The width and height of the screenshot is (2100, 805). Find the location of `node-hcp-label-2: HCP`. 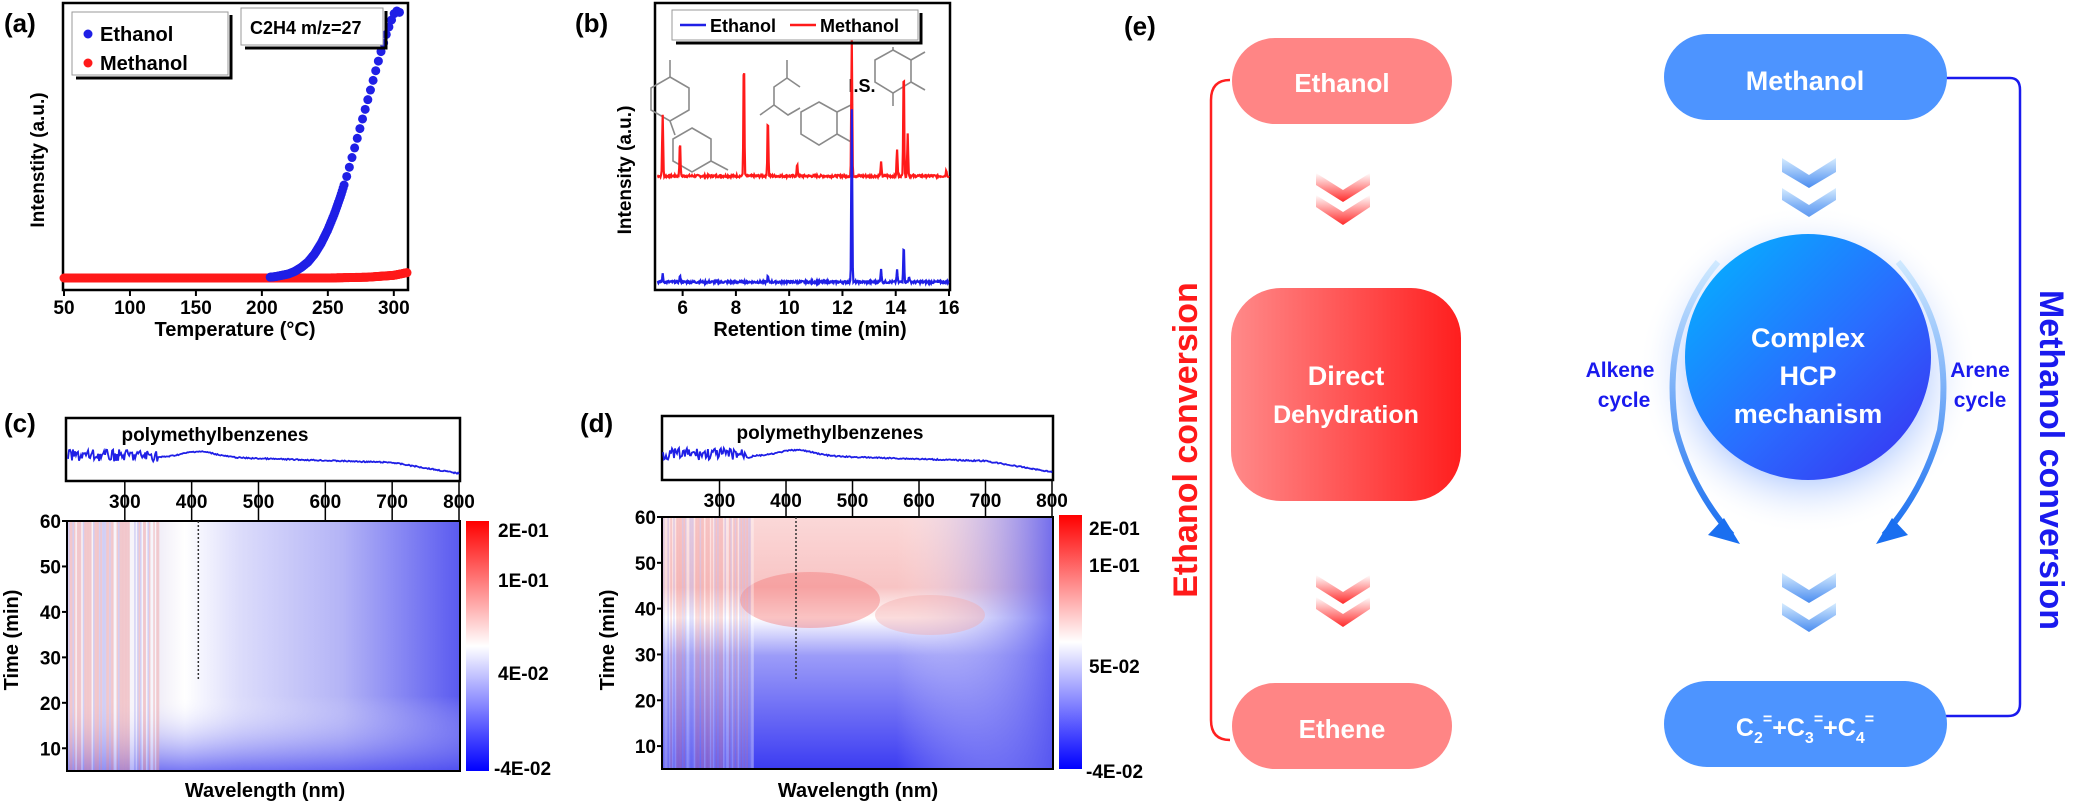

node-hcp-label-2: HCP is located at coordinates (1807, 376).